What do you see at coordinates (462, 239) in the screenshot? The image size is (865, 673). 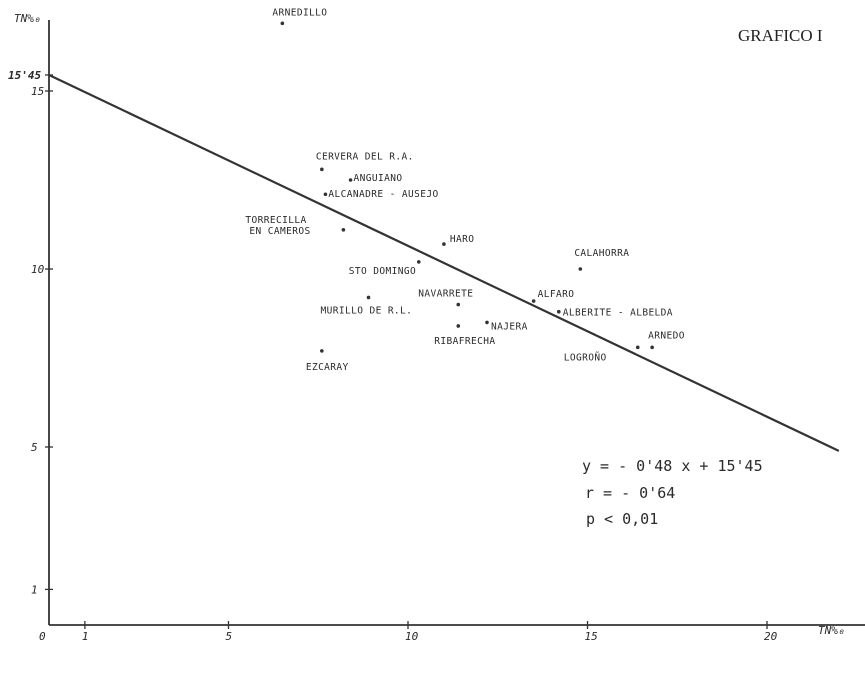 I see `point-label: HARO` at bounding box center [462, 239].